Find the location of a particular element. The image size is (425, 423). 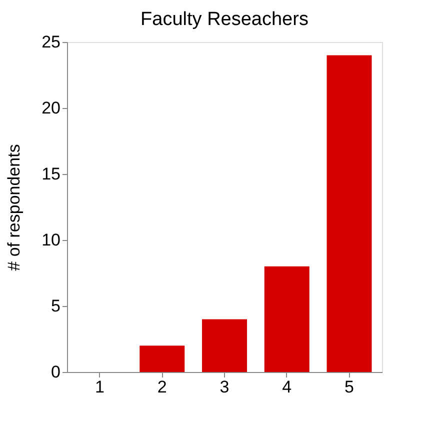

chart-title: Faculty Reseachers is located at coordinates (224, 19).